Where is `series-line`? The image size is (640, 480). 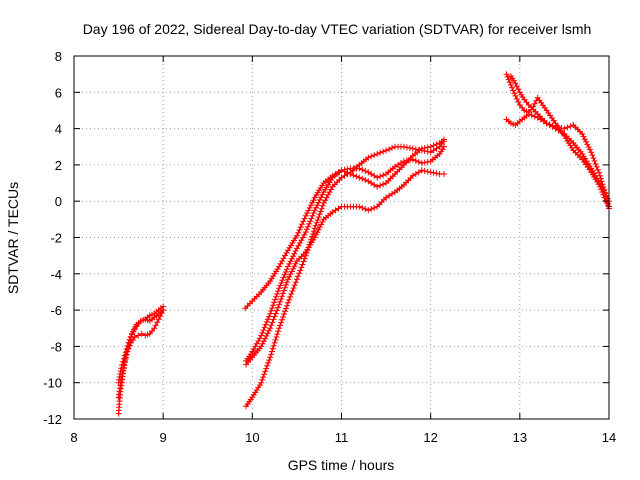 series-line is located at coordinates (344, 267).